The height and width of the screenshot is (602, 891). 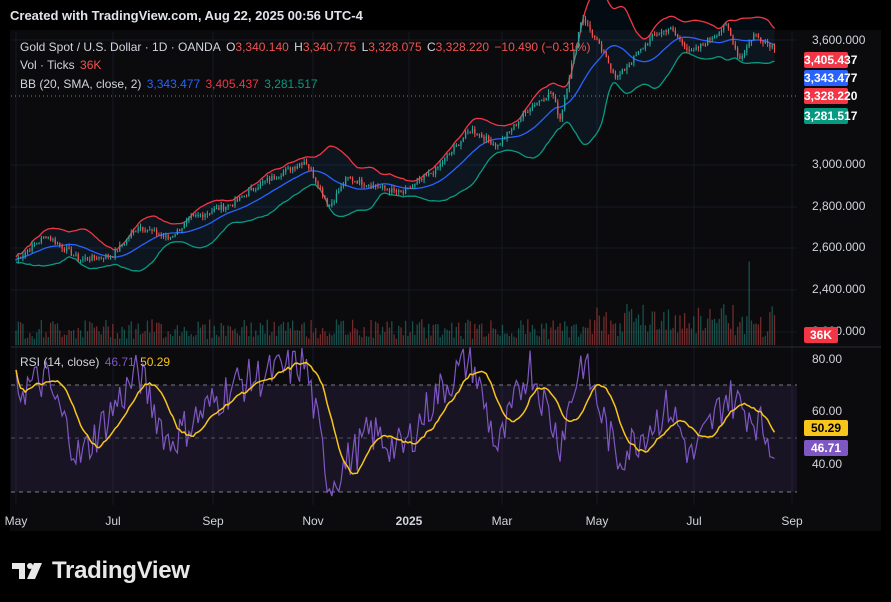 What do you see at coordinates (60, 362) in the screenshot?
I see `rsi-label: RSI (14, close)` at bounding box center [60, 362].